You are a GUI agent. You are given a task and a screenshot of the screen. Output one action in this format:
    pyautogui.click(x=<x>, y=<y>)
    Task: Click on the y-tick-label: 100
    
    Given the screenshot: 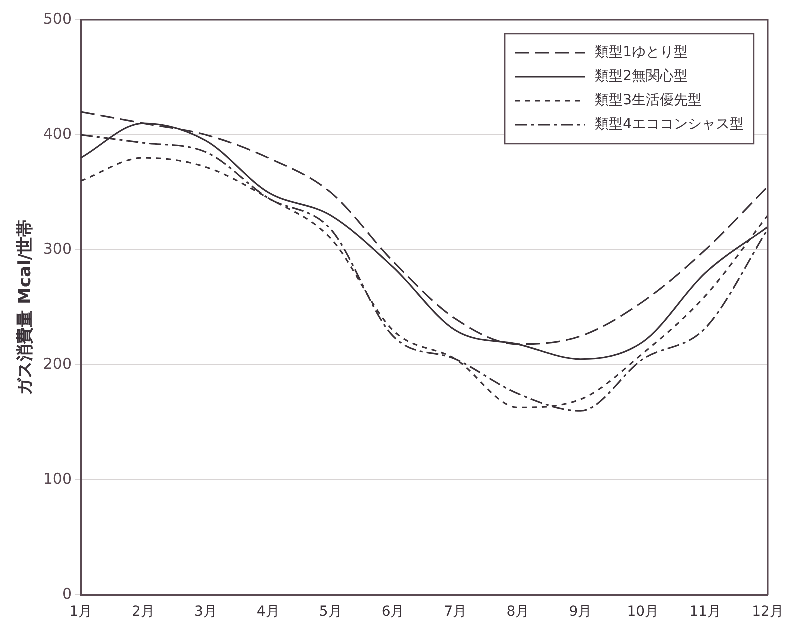 What is the action you would take?
    pyautogui.click(x=57, y=479)
    